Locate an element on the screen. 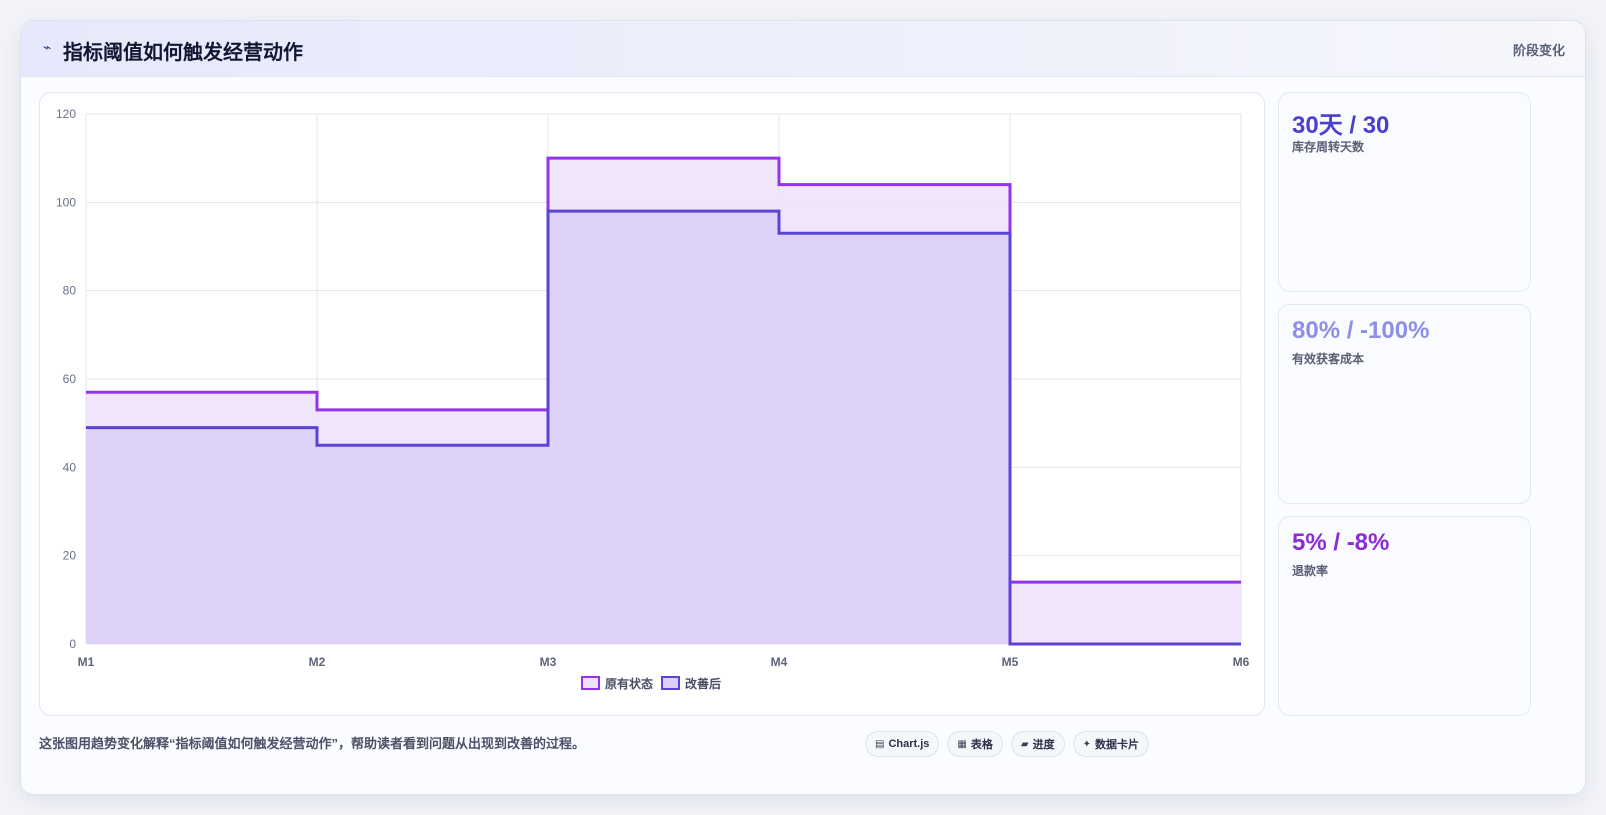  card-icon: ✦ is located at coordinates (1086, 744).